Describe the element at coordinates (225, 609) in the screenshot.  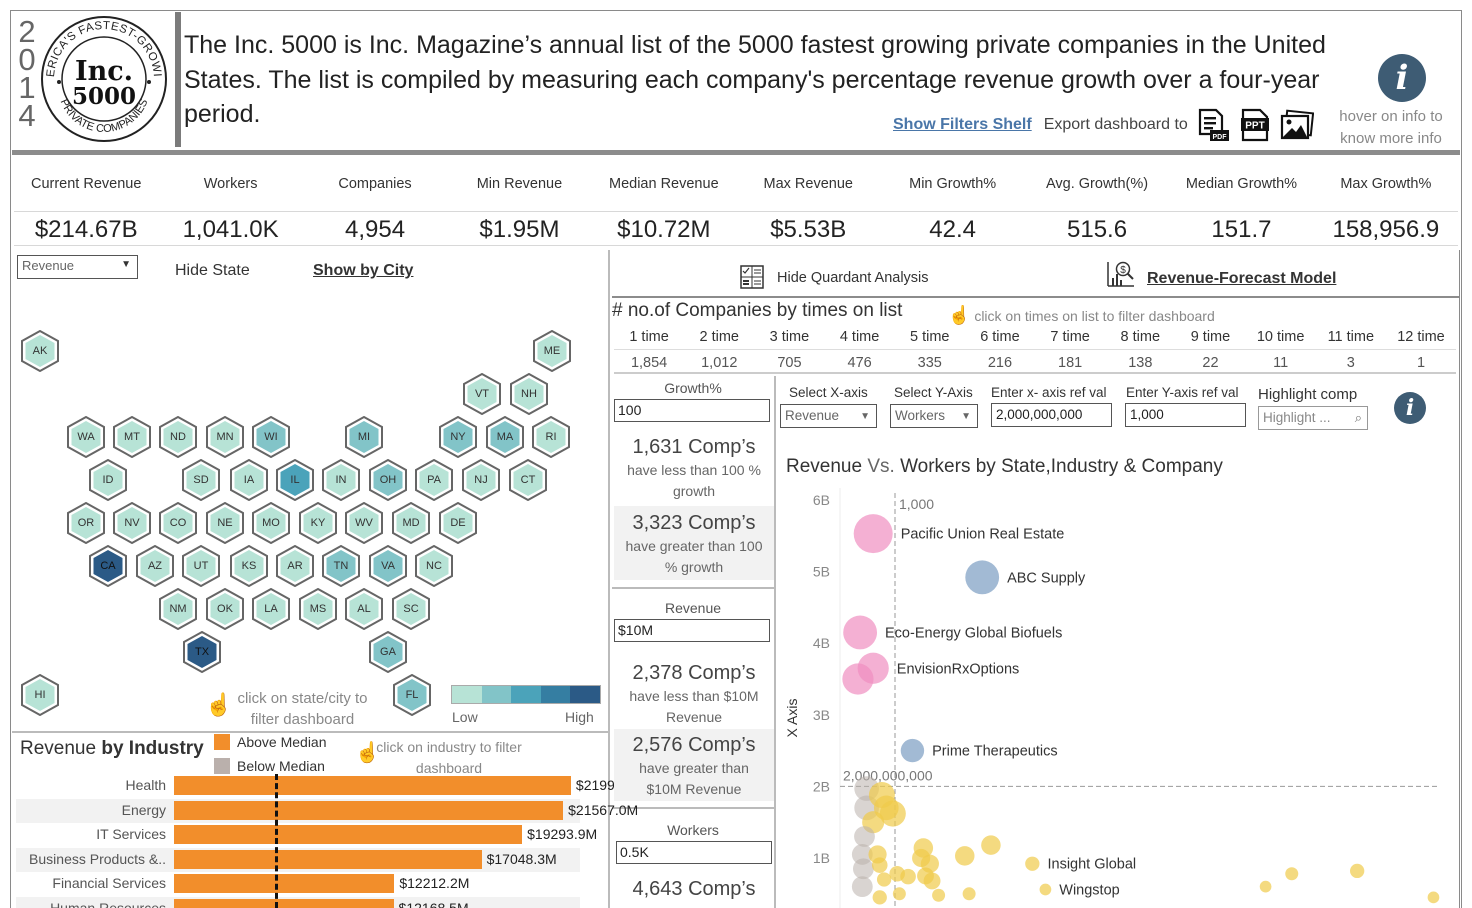
I see `state-hex-ok: OK` at that location.